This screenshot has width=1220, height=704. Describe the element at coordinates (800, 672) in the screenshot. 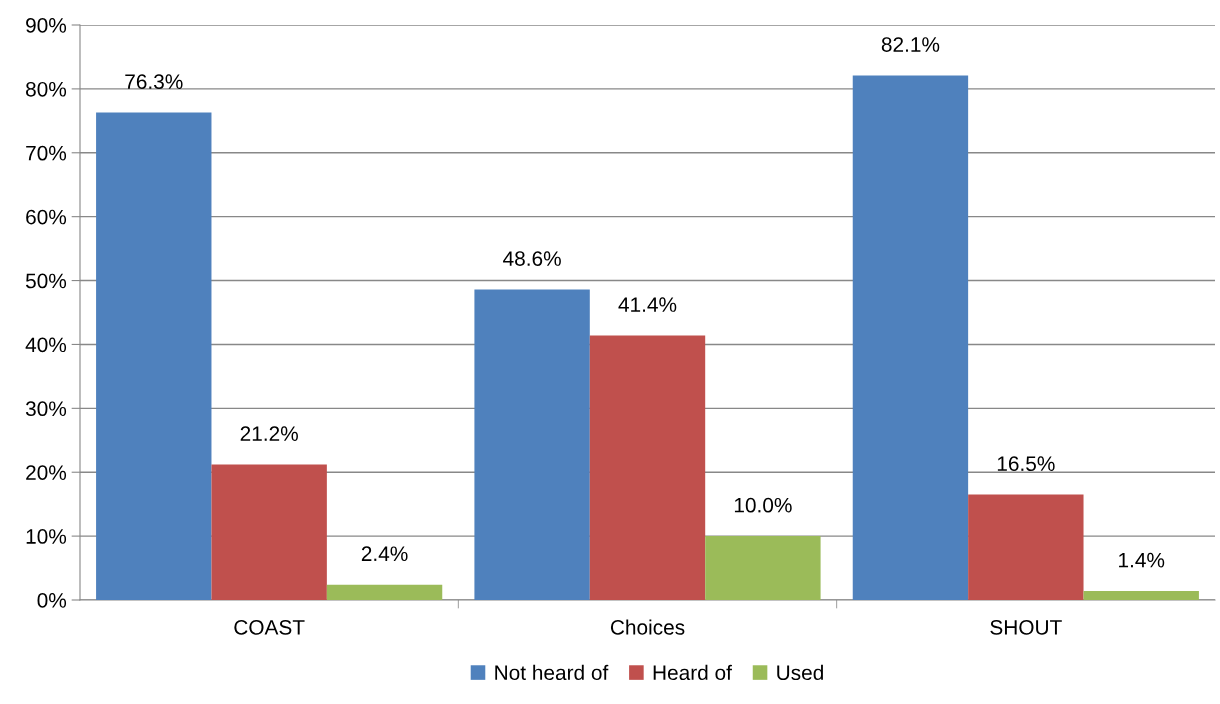

I see `legend-label: Used` at that location.